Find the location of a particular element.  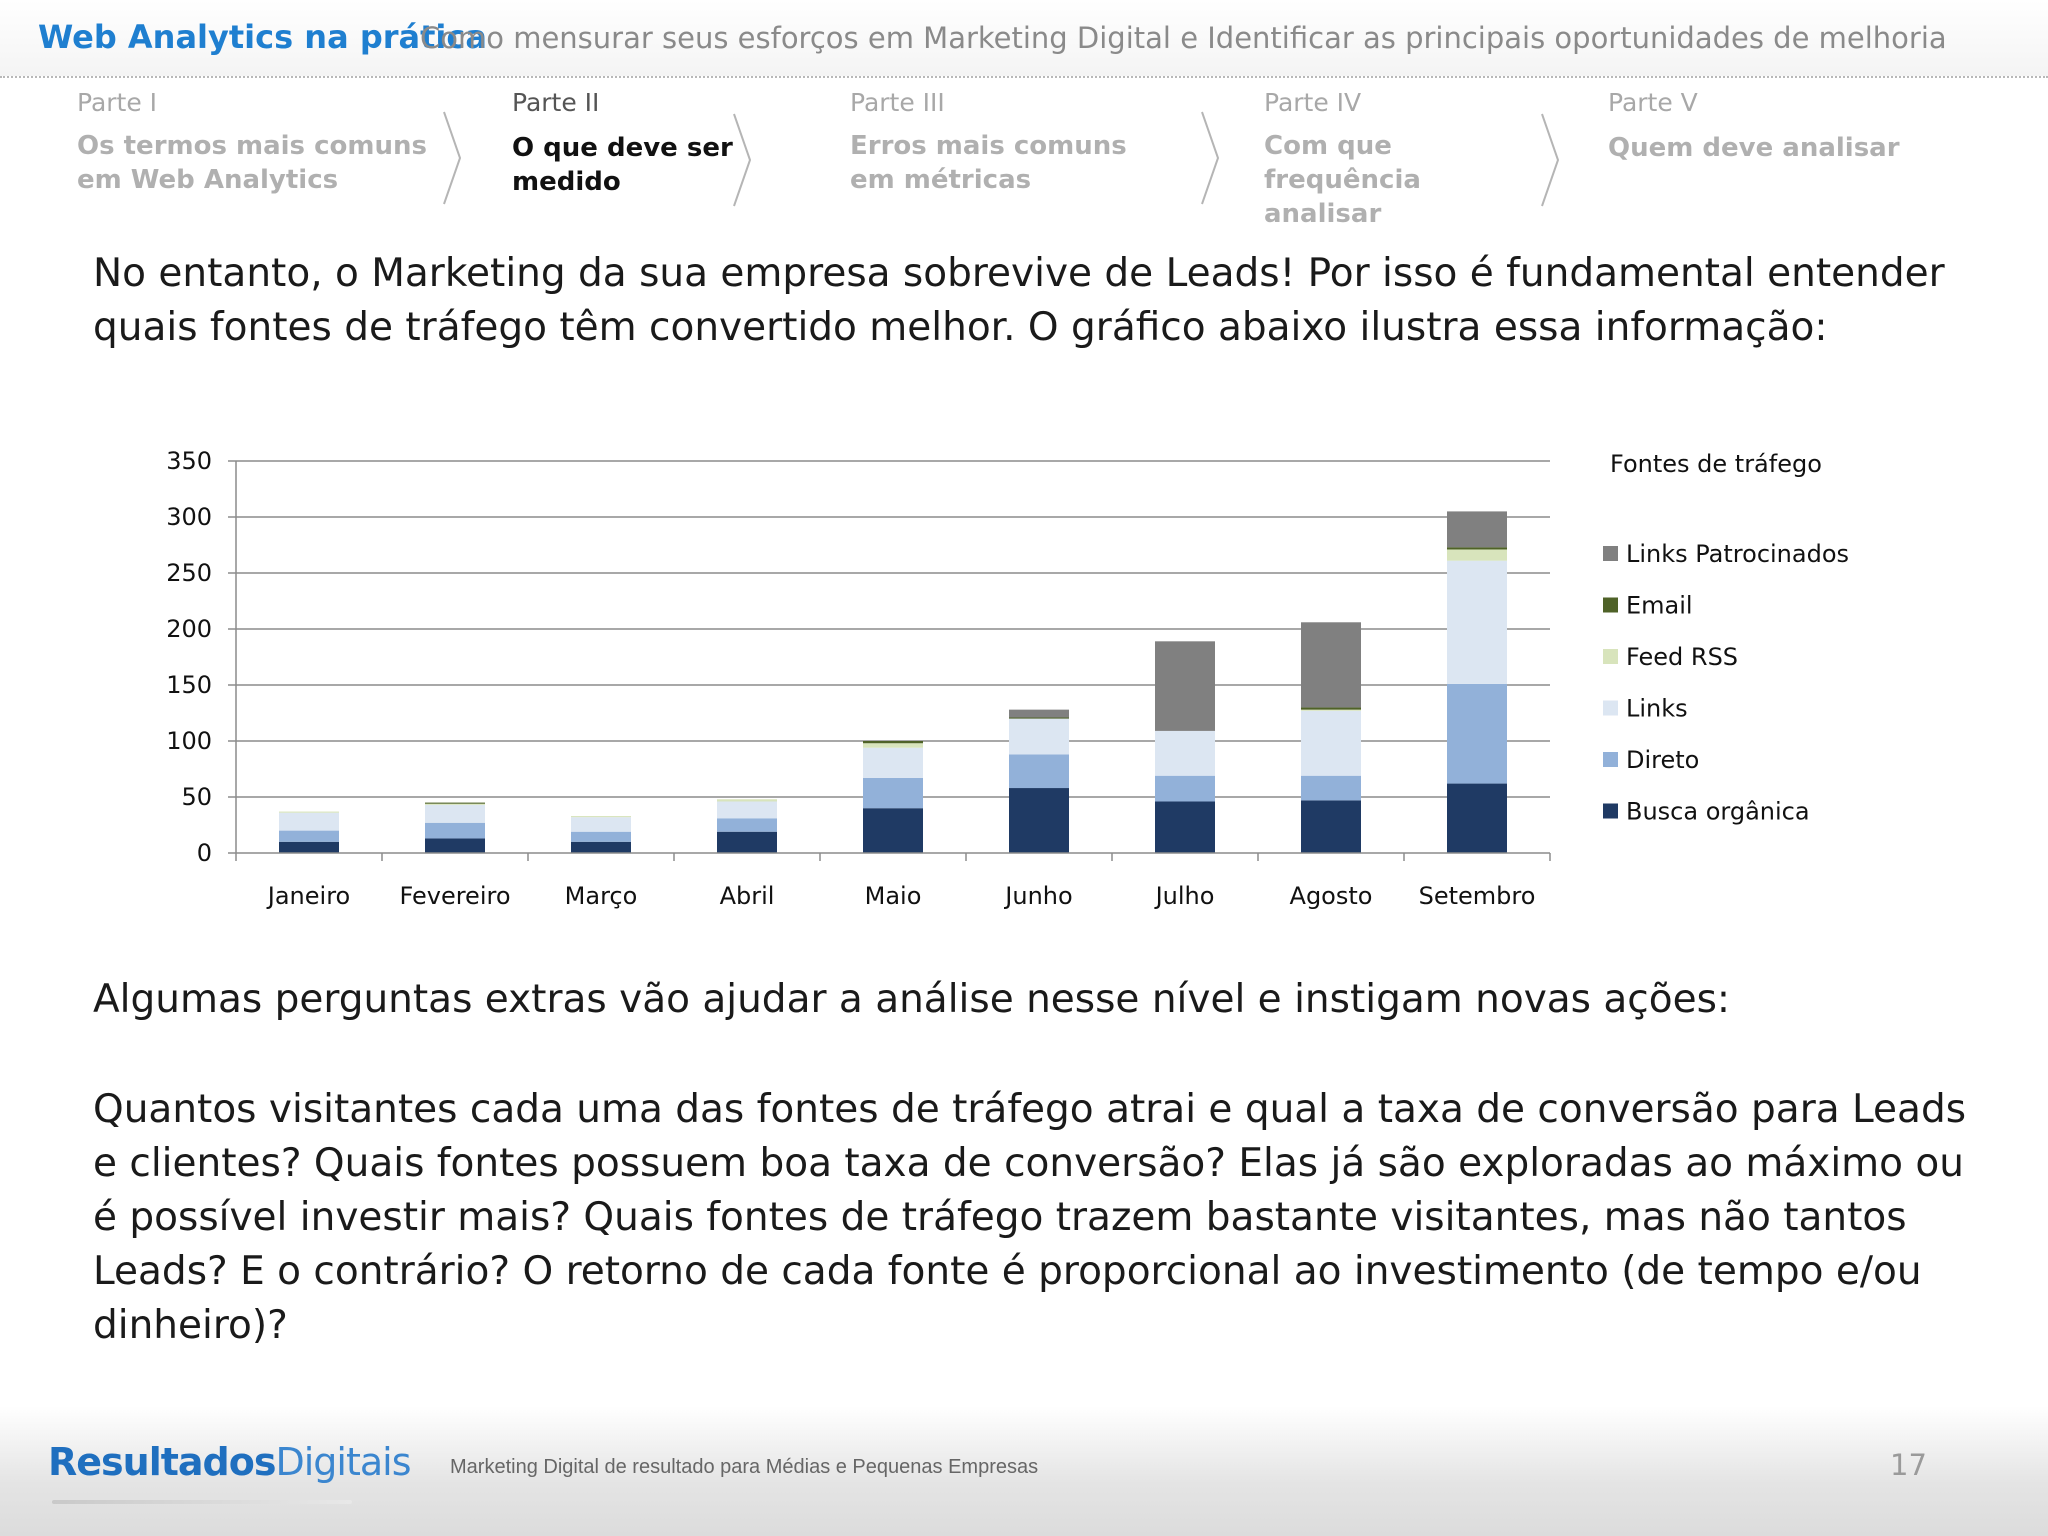

step-5: Parte V Quem deve analisar is located at coordinates (1768, 126).